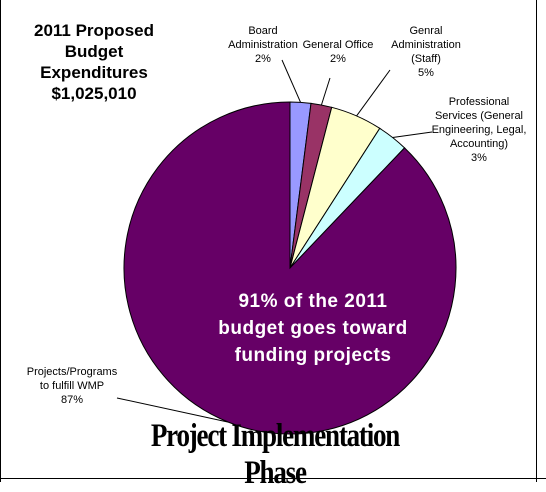 This screenshot has width=546, height=492. Describe the element at coordinates (93, 41) in the screenshot. I see `chart-title-line-1: 2011 Proposed Budget` at that location.